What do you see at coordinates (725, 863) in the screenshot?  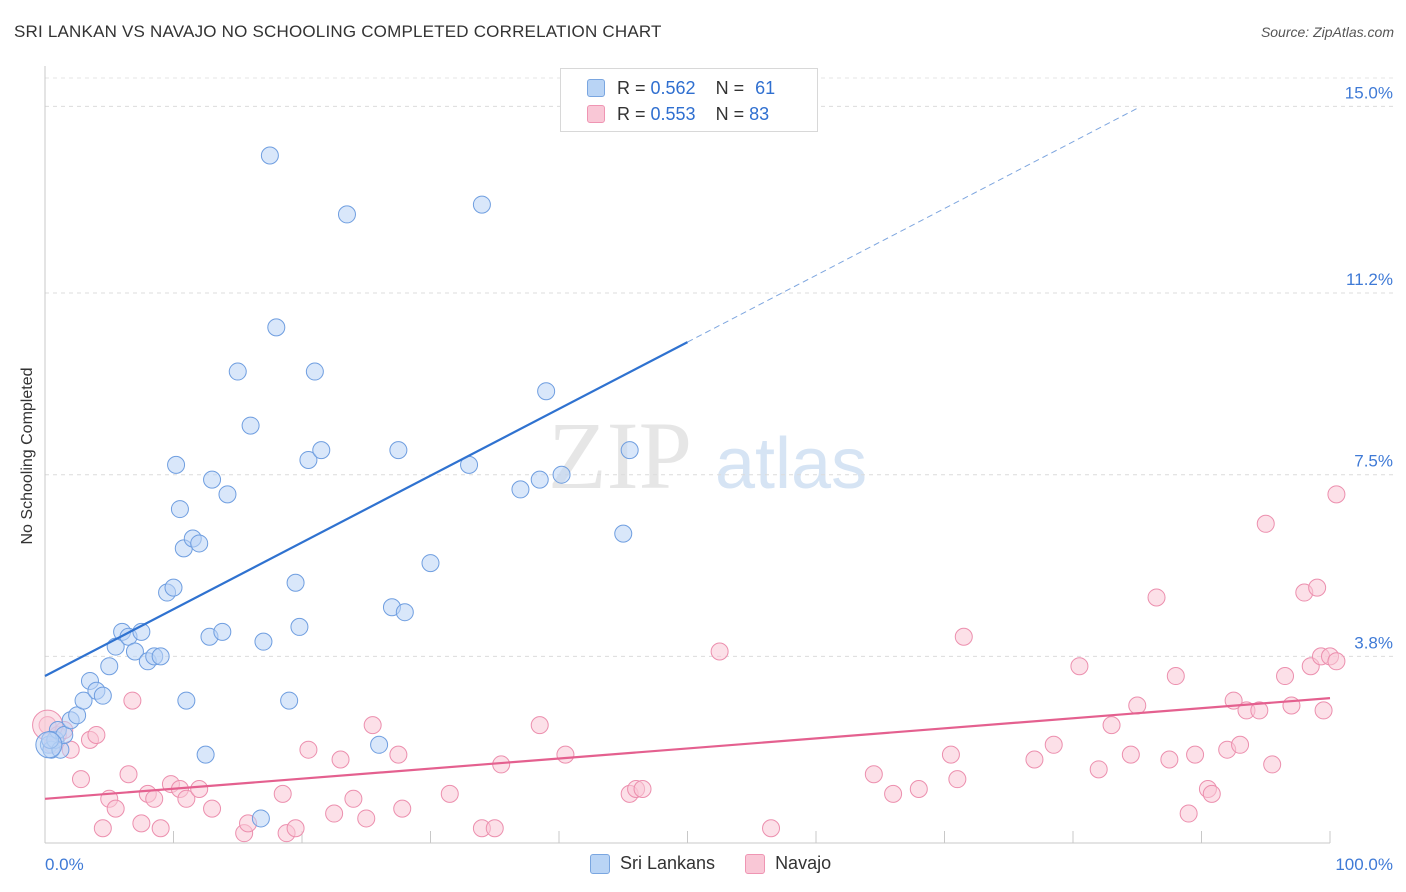 I see `series-legend: Sri Lankans Navajo` at bounding box center [725, 863].